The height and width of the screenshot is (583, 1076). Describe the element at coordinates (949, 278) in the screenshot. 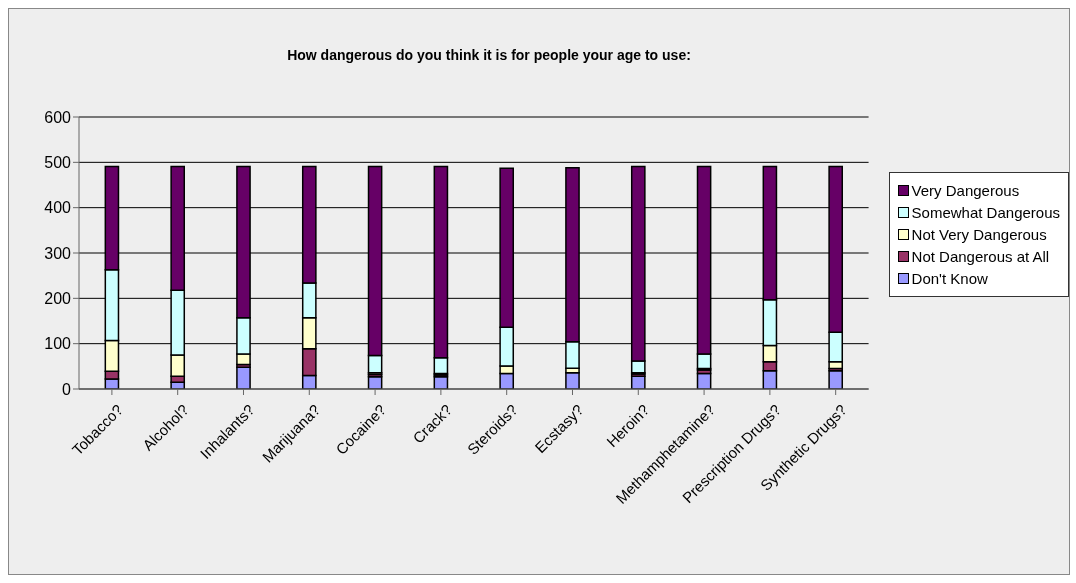

I see `legend-label: Don't Know` at that location.